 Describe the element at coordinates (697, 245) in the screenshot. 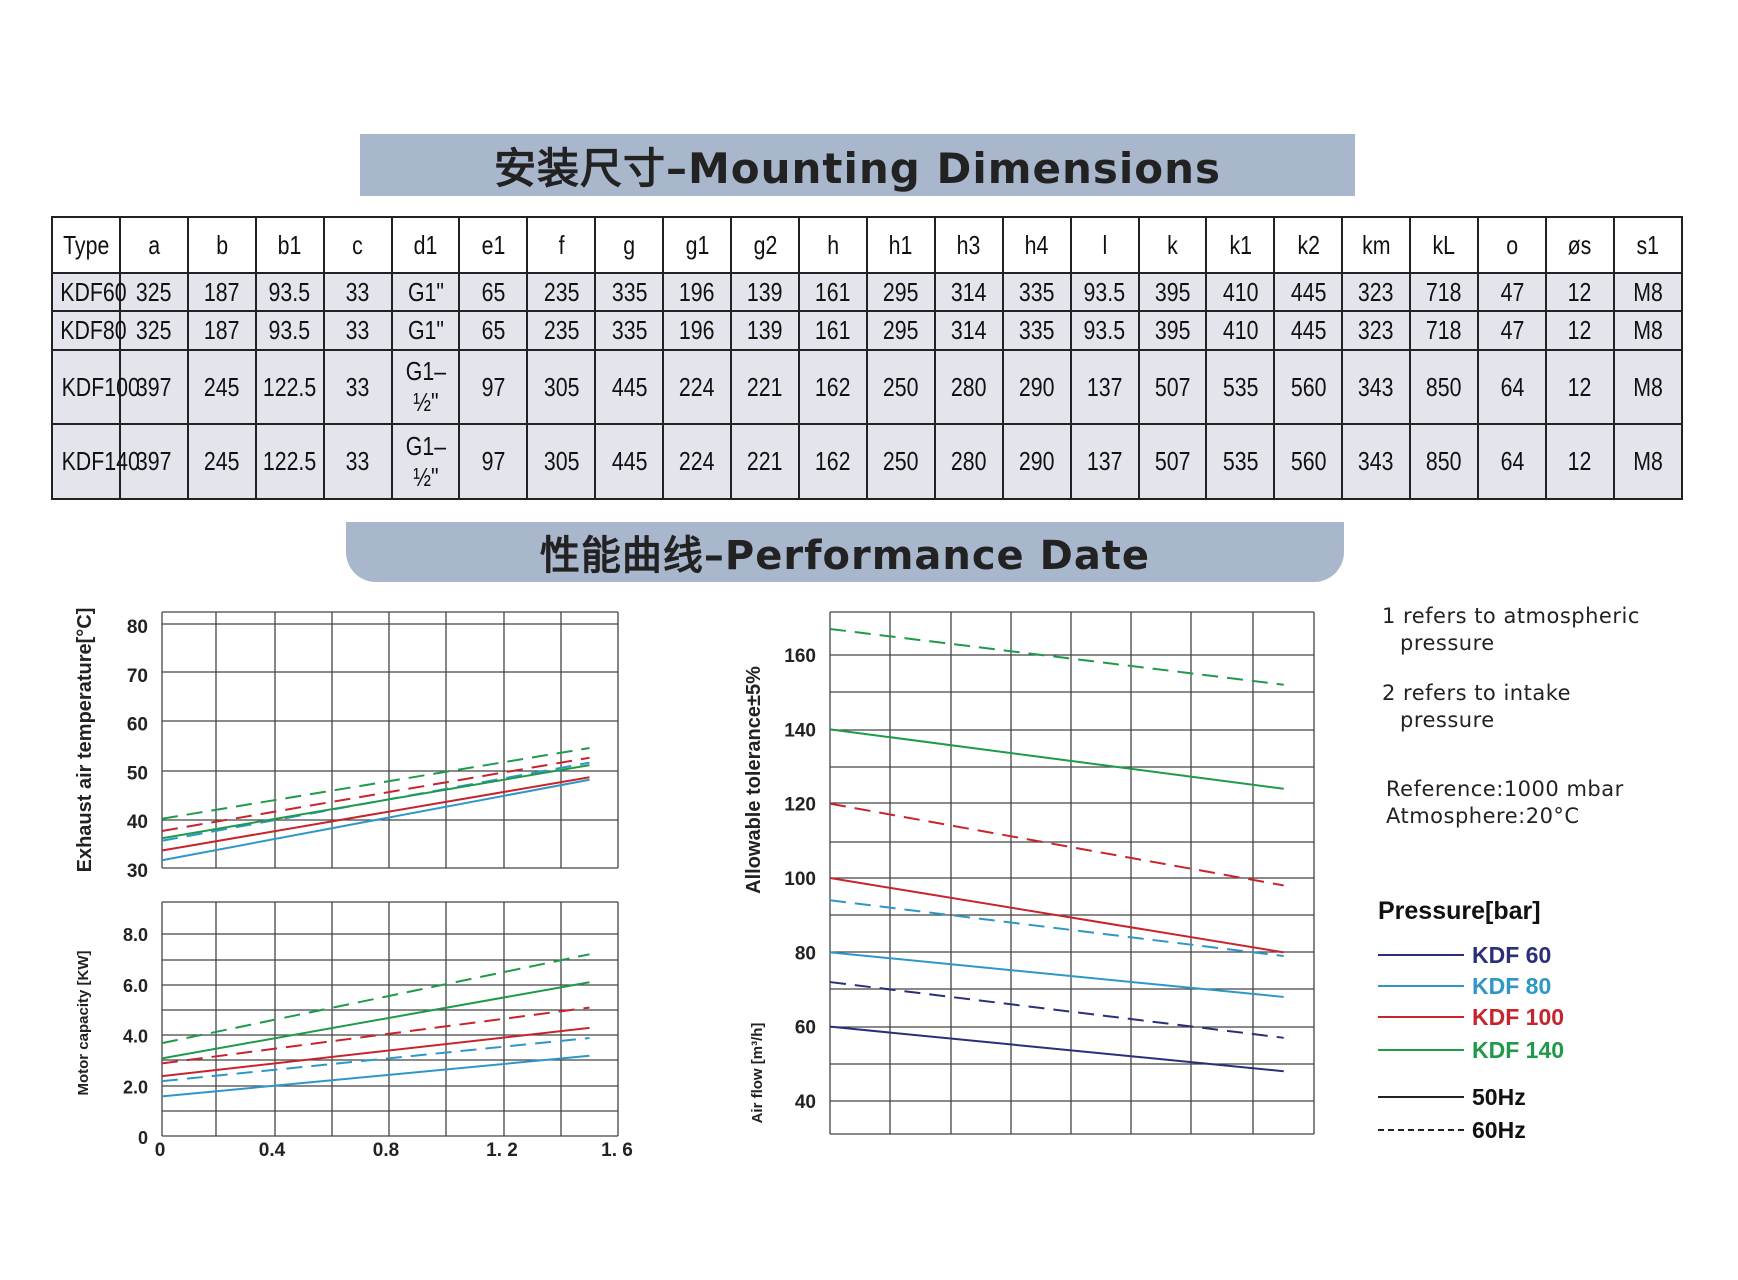

I see `column-header: g1` at that location.